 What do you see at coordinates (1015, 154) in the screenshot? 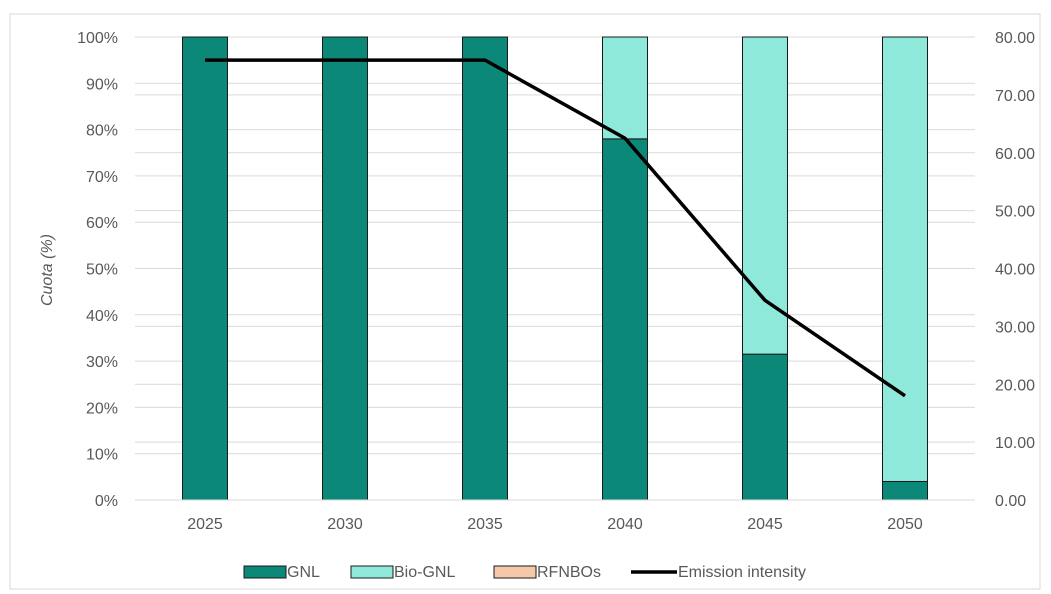
I see `y-tick-label-right: 60.00` at bounding box center [1015, 154].